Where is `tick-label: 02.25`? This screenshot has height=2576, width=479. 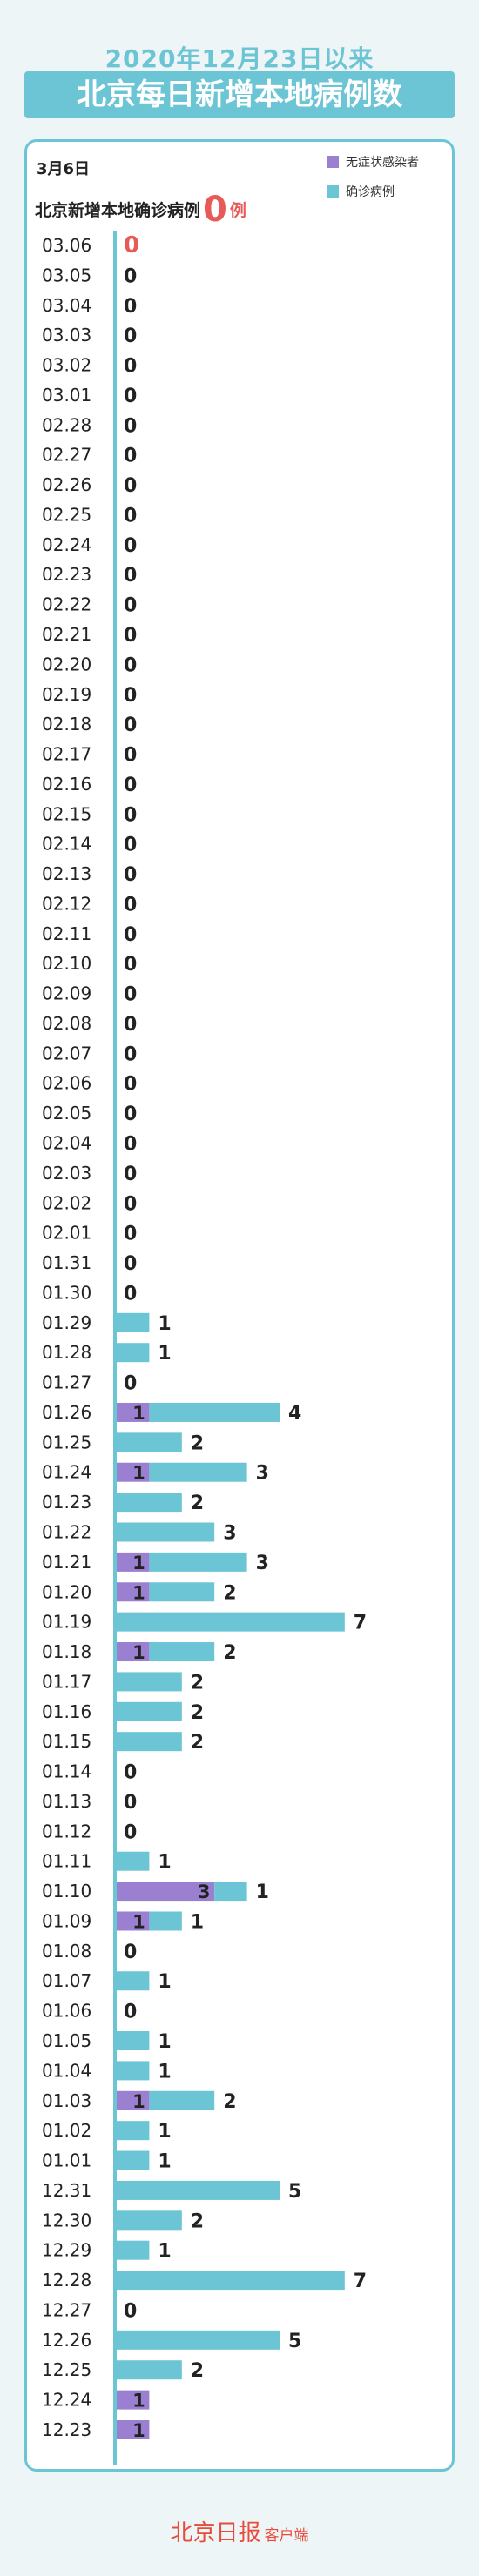
tick-label: 02.25 is located at coordinates (66, 515).